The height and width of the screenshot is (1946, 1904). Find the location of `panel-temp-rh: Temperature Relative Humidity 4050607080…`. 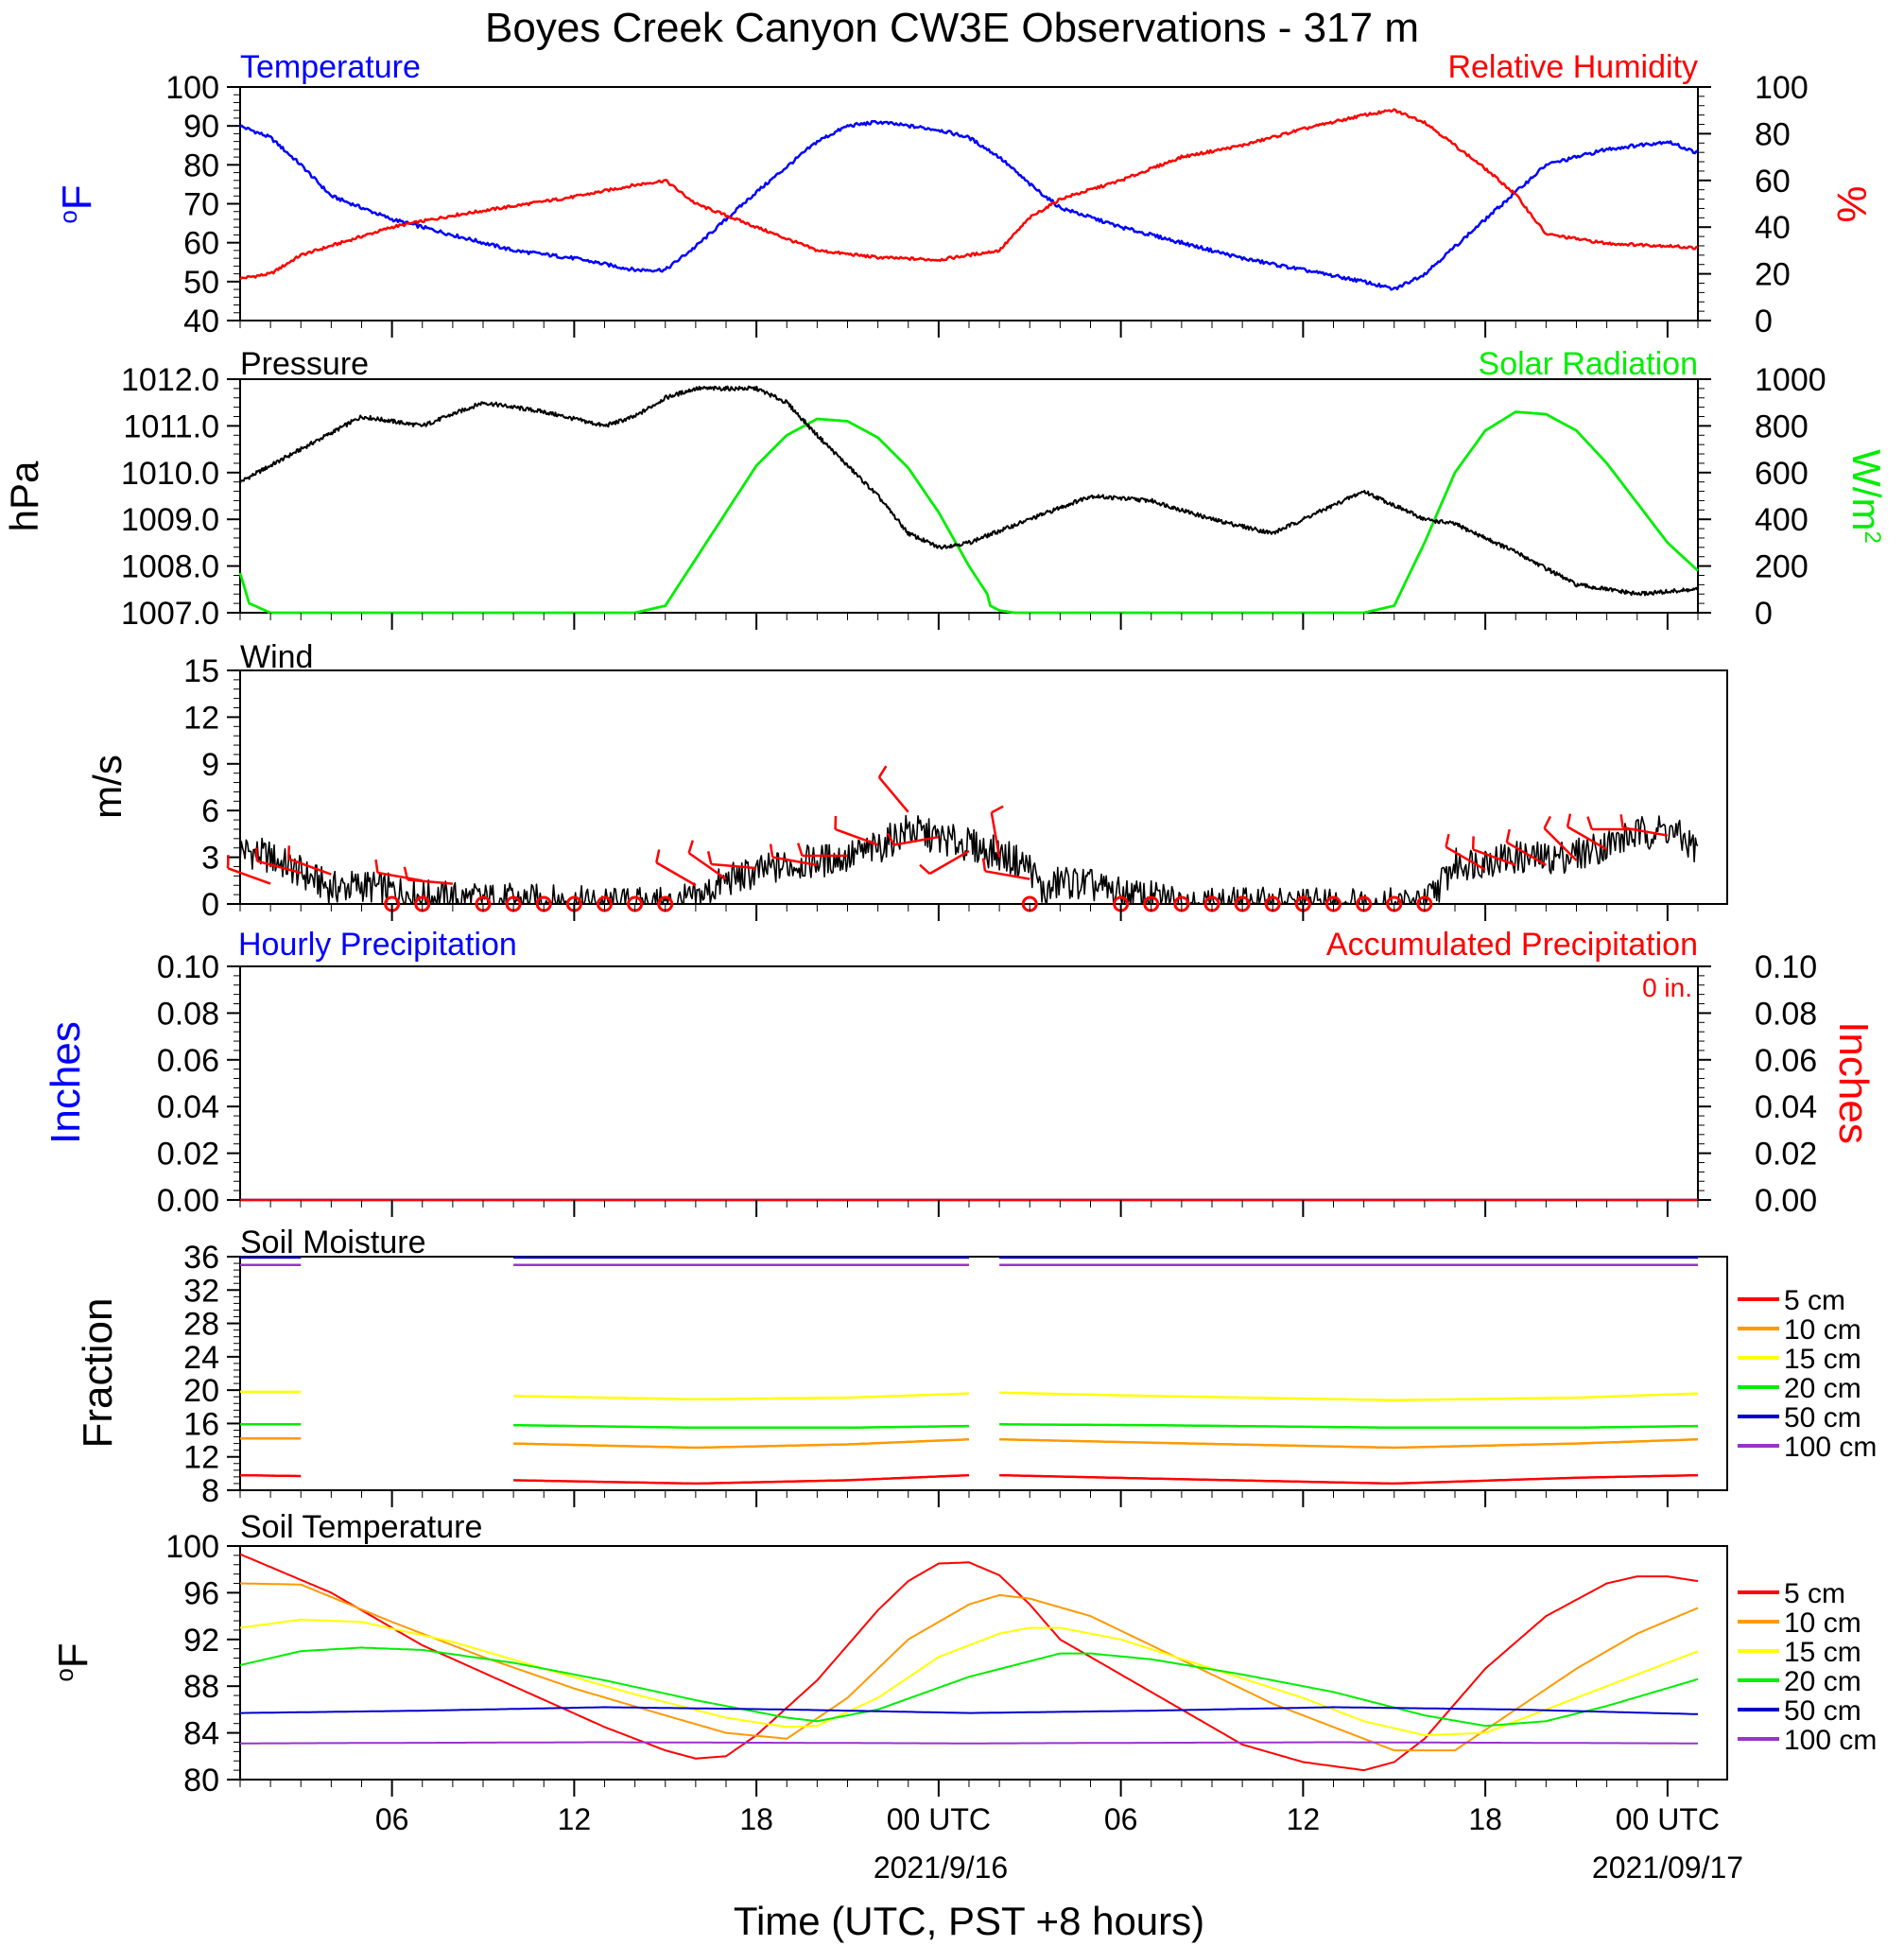

panel-temp-rh: Temperature Relative Humidity 4050607080… is located at coordinates (964, 194).